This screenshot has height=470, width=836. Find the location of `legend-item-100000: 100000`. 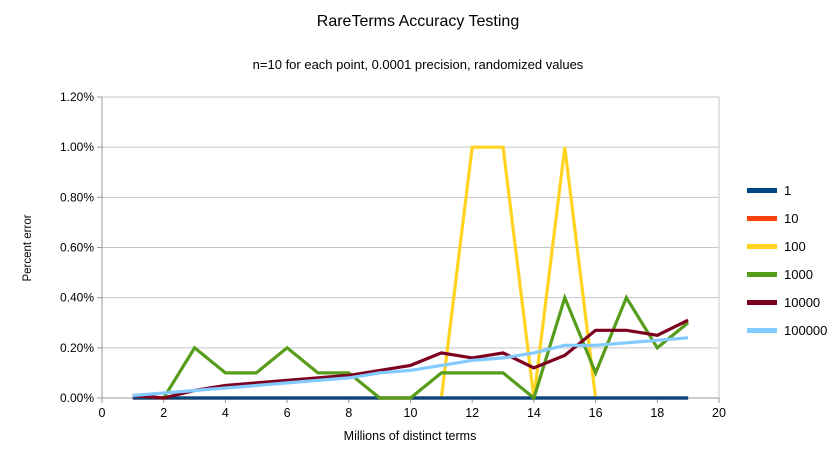

legend-item-100000: 100000 is located at coordinates (787, 330).